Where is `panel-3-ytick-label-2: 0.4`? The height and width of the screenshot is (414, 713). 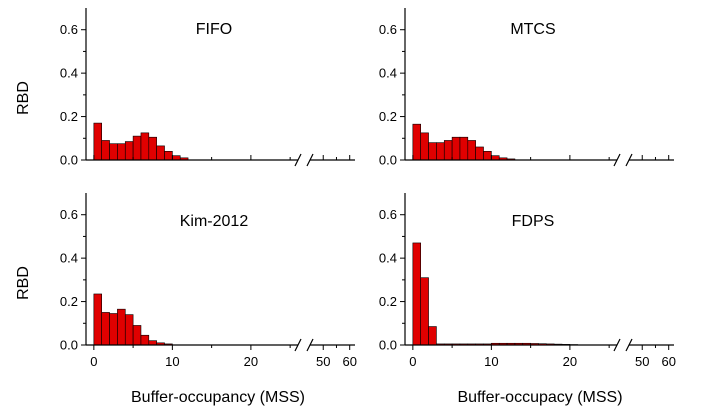 panel-3-ytick-label-2: 0.4 is located at coordinates (69, 258).